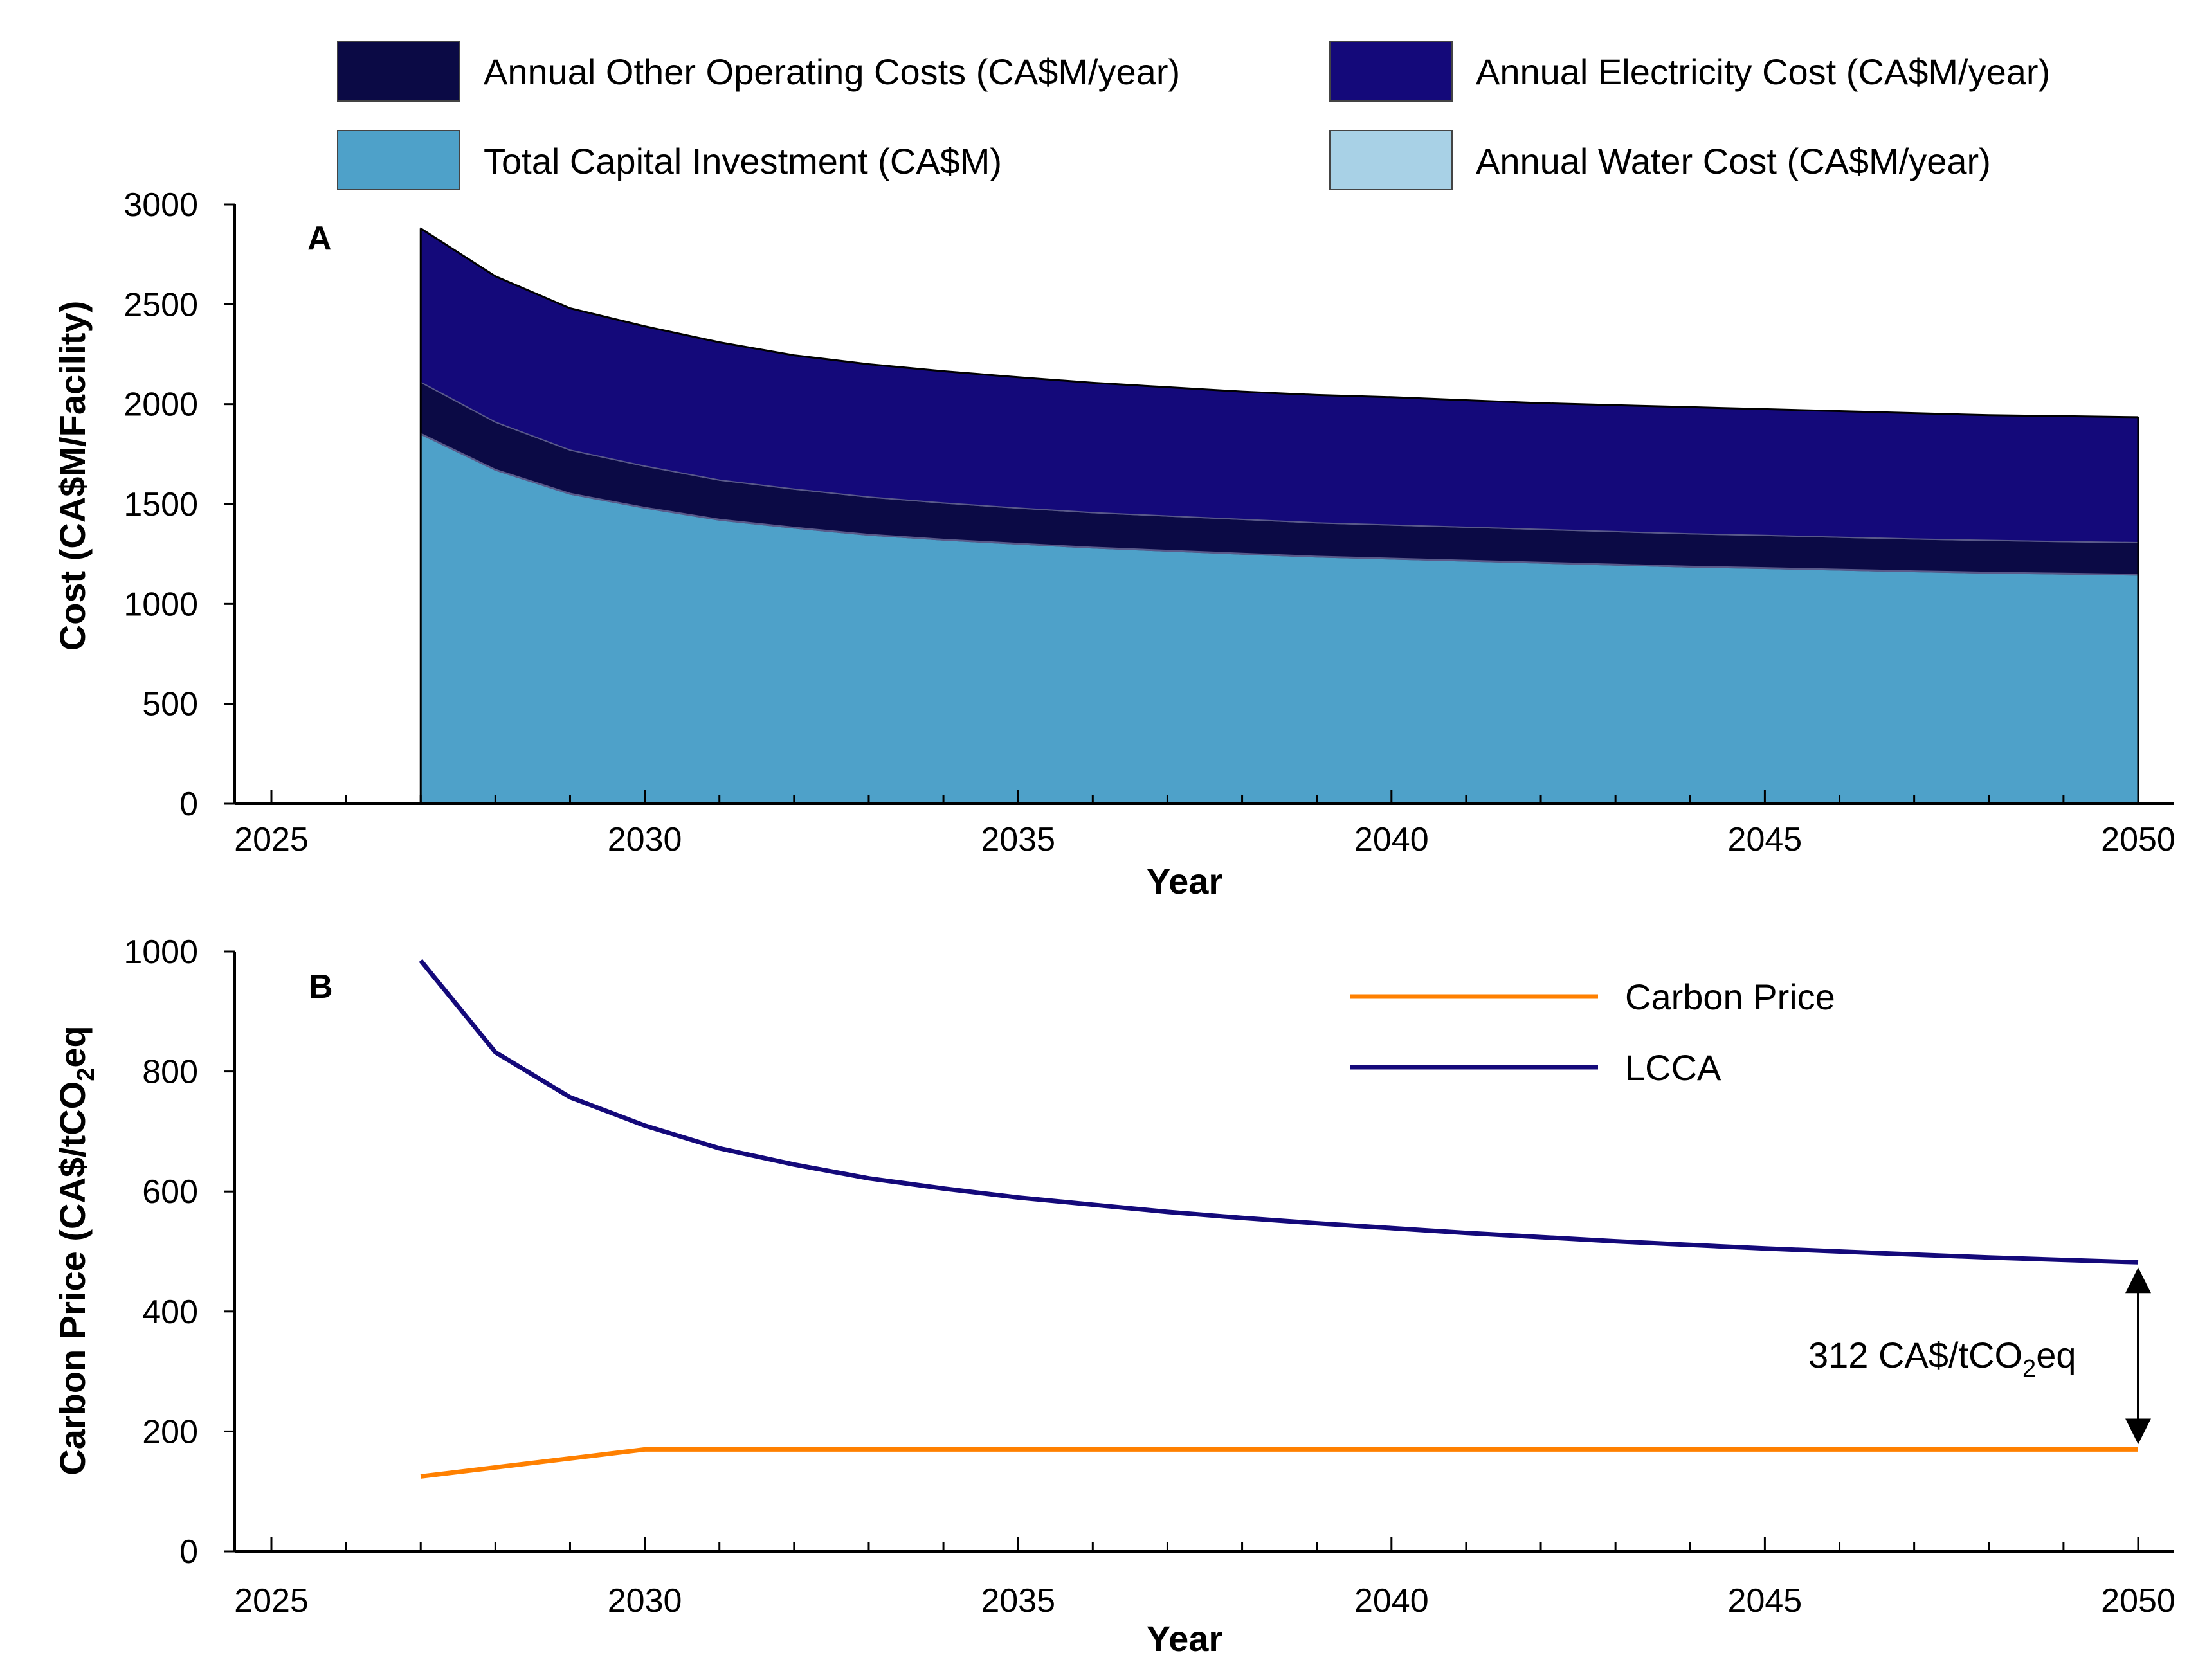 The height and width of the screenshot is (1680, 2207). I want to click on panel-a-y-ticks: 0 500 1000 1500 2000 2500 3000, so click(179, 505).